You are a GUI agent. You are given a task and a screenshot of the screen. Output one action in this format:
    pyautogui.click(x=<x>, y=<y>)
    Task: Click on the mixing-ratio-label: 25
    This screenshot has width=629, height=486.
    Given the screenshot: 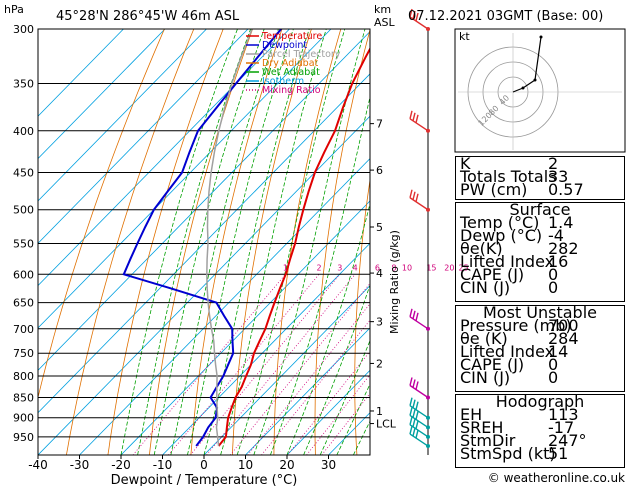 What is the action you would take?
    pyautogui.click(x=464, y=267)
    